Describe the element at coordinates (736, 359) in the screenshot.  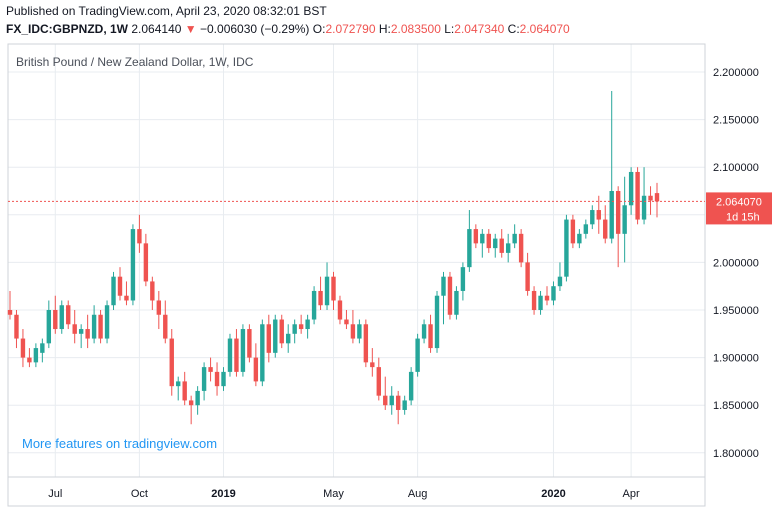
I see `price-tick-label: 1.900000` at that location.